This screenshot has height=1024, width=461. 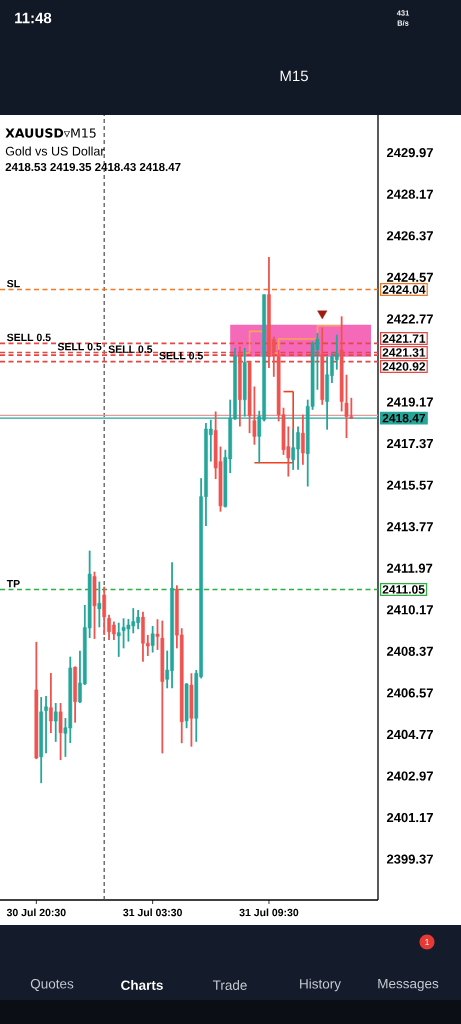 I want to click on y-tick-label: 2422.77, so click(x=409, y=319).